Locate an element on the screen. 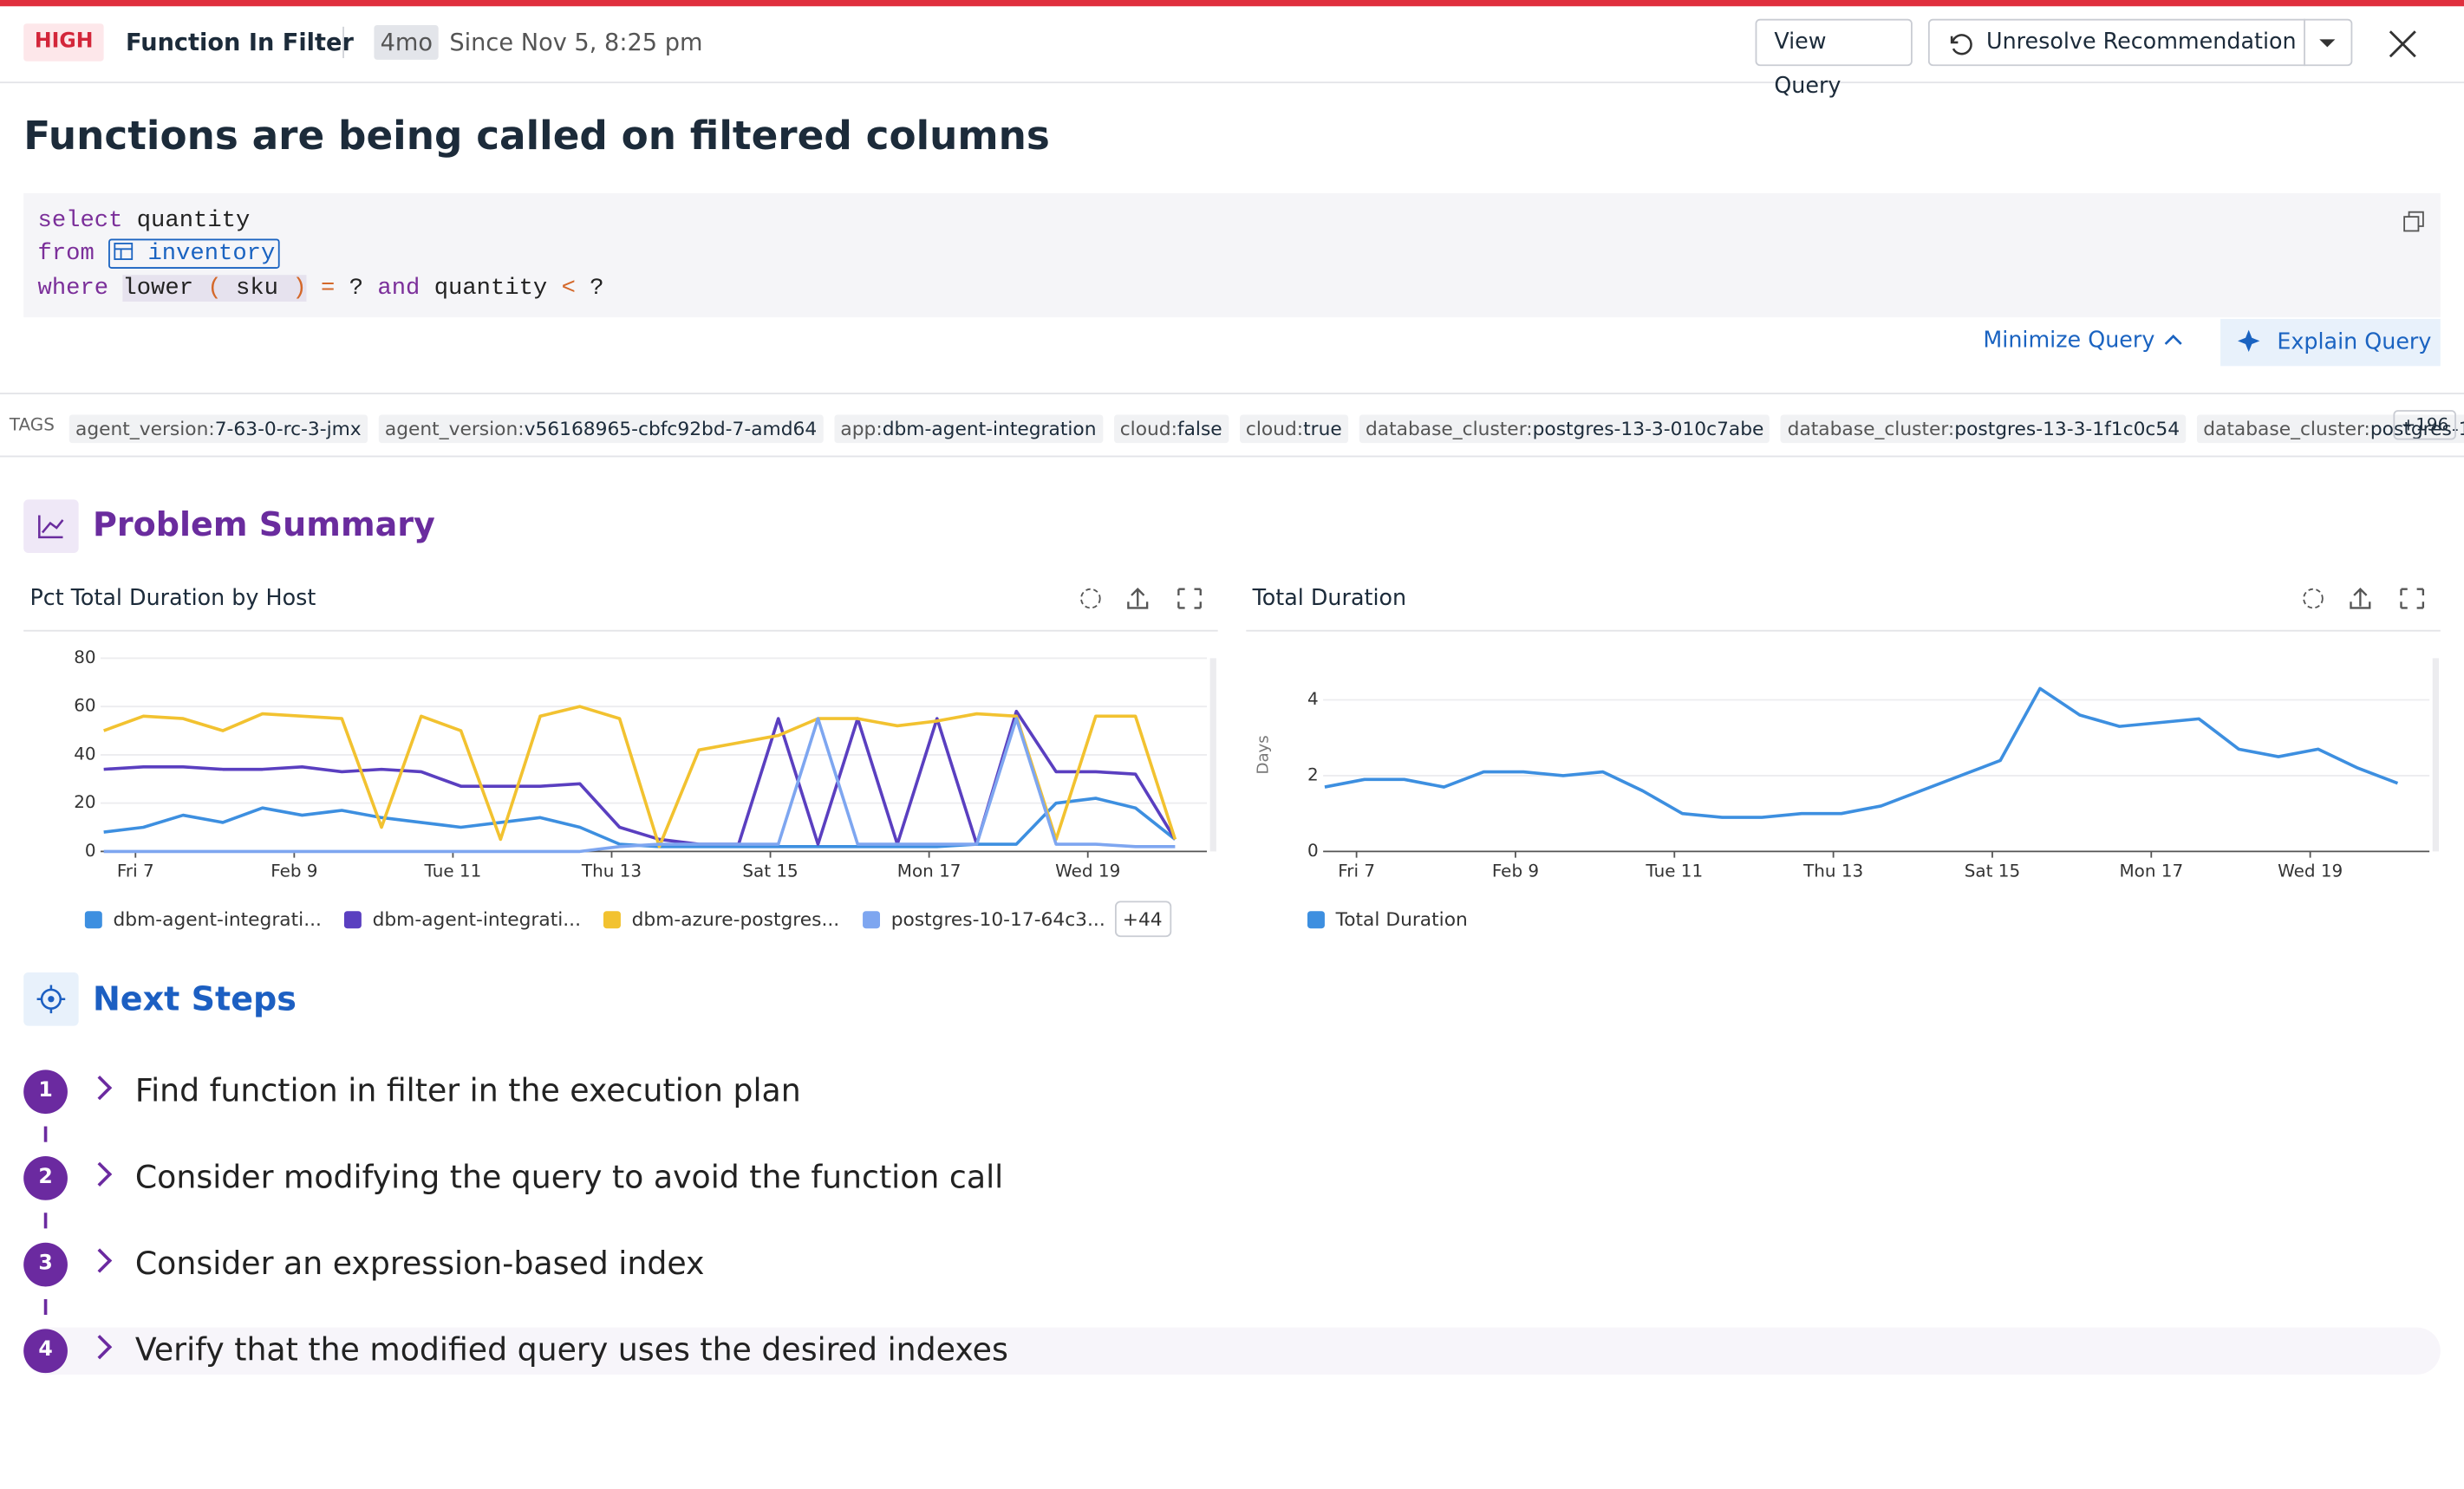 Image resolution: width=2464 pixels, height=1489 pixels. tag-key: agent_version: is located at coordinates (454, 429).